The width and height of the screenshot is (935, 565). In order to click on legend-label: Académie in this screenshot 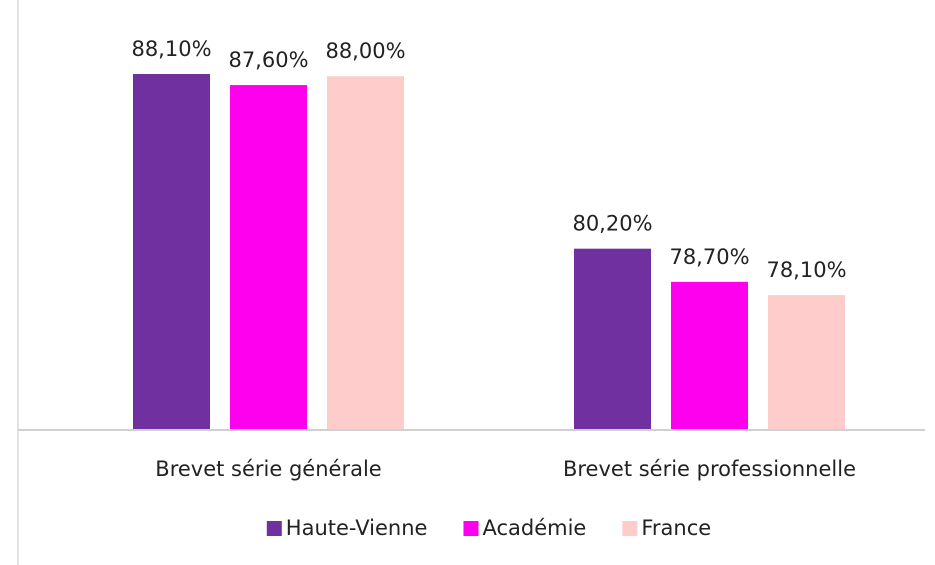, I will do `click(534, 528)`.